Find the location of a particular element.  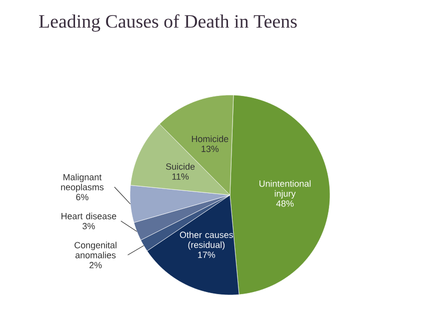

slice-label: Heart disease is located at coordinates (89, 216).